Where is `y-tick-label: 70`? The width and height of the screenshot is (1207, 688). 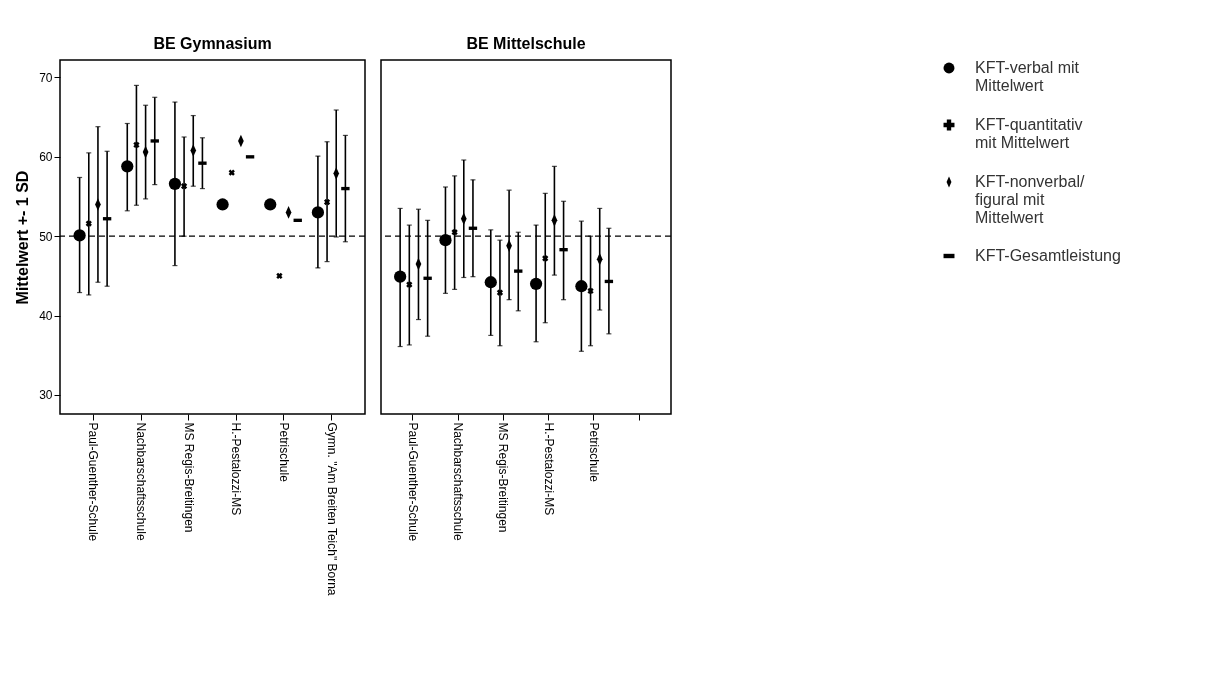
y-tick-label: 70 is located at coordinates (46, 77).